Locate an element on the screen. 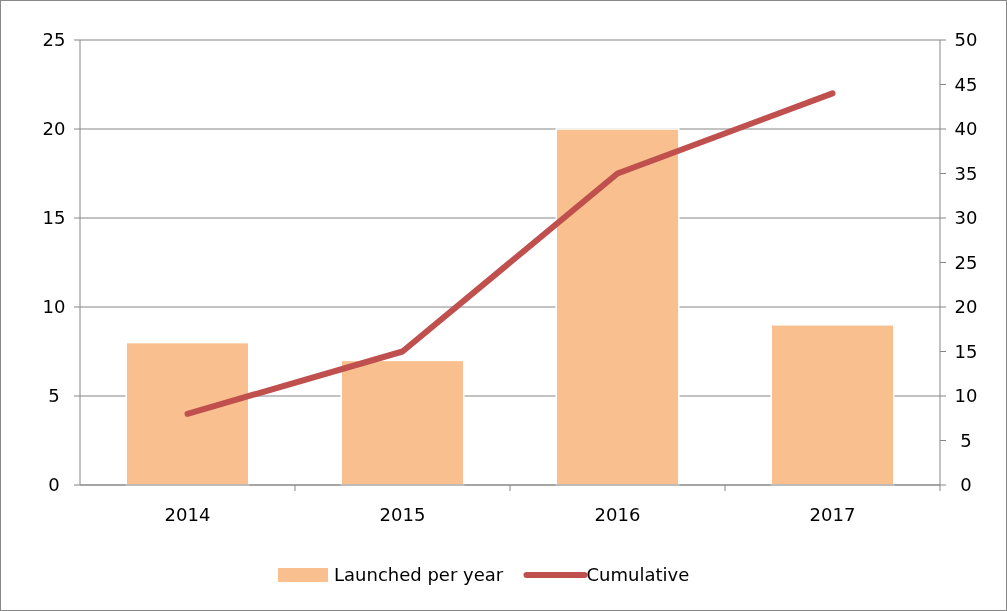 The height and width of the screenshot is (611, 1007). y2-tick-label: 40 is located at coordinates (966, 129).